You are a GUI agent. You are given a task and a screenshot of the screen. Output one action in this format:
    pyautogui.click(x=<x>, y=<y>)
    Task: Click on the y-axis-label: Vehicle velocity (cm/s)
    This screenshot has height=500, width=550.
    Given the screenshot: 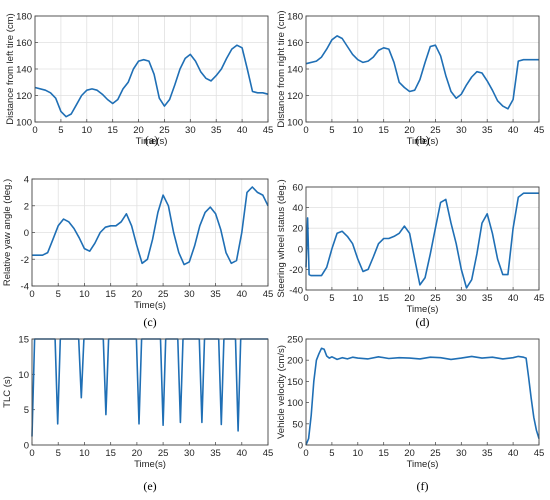 What is the action you would take?
    pyautogui.click(x=281, y=392)
    